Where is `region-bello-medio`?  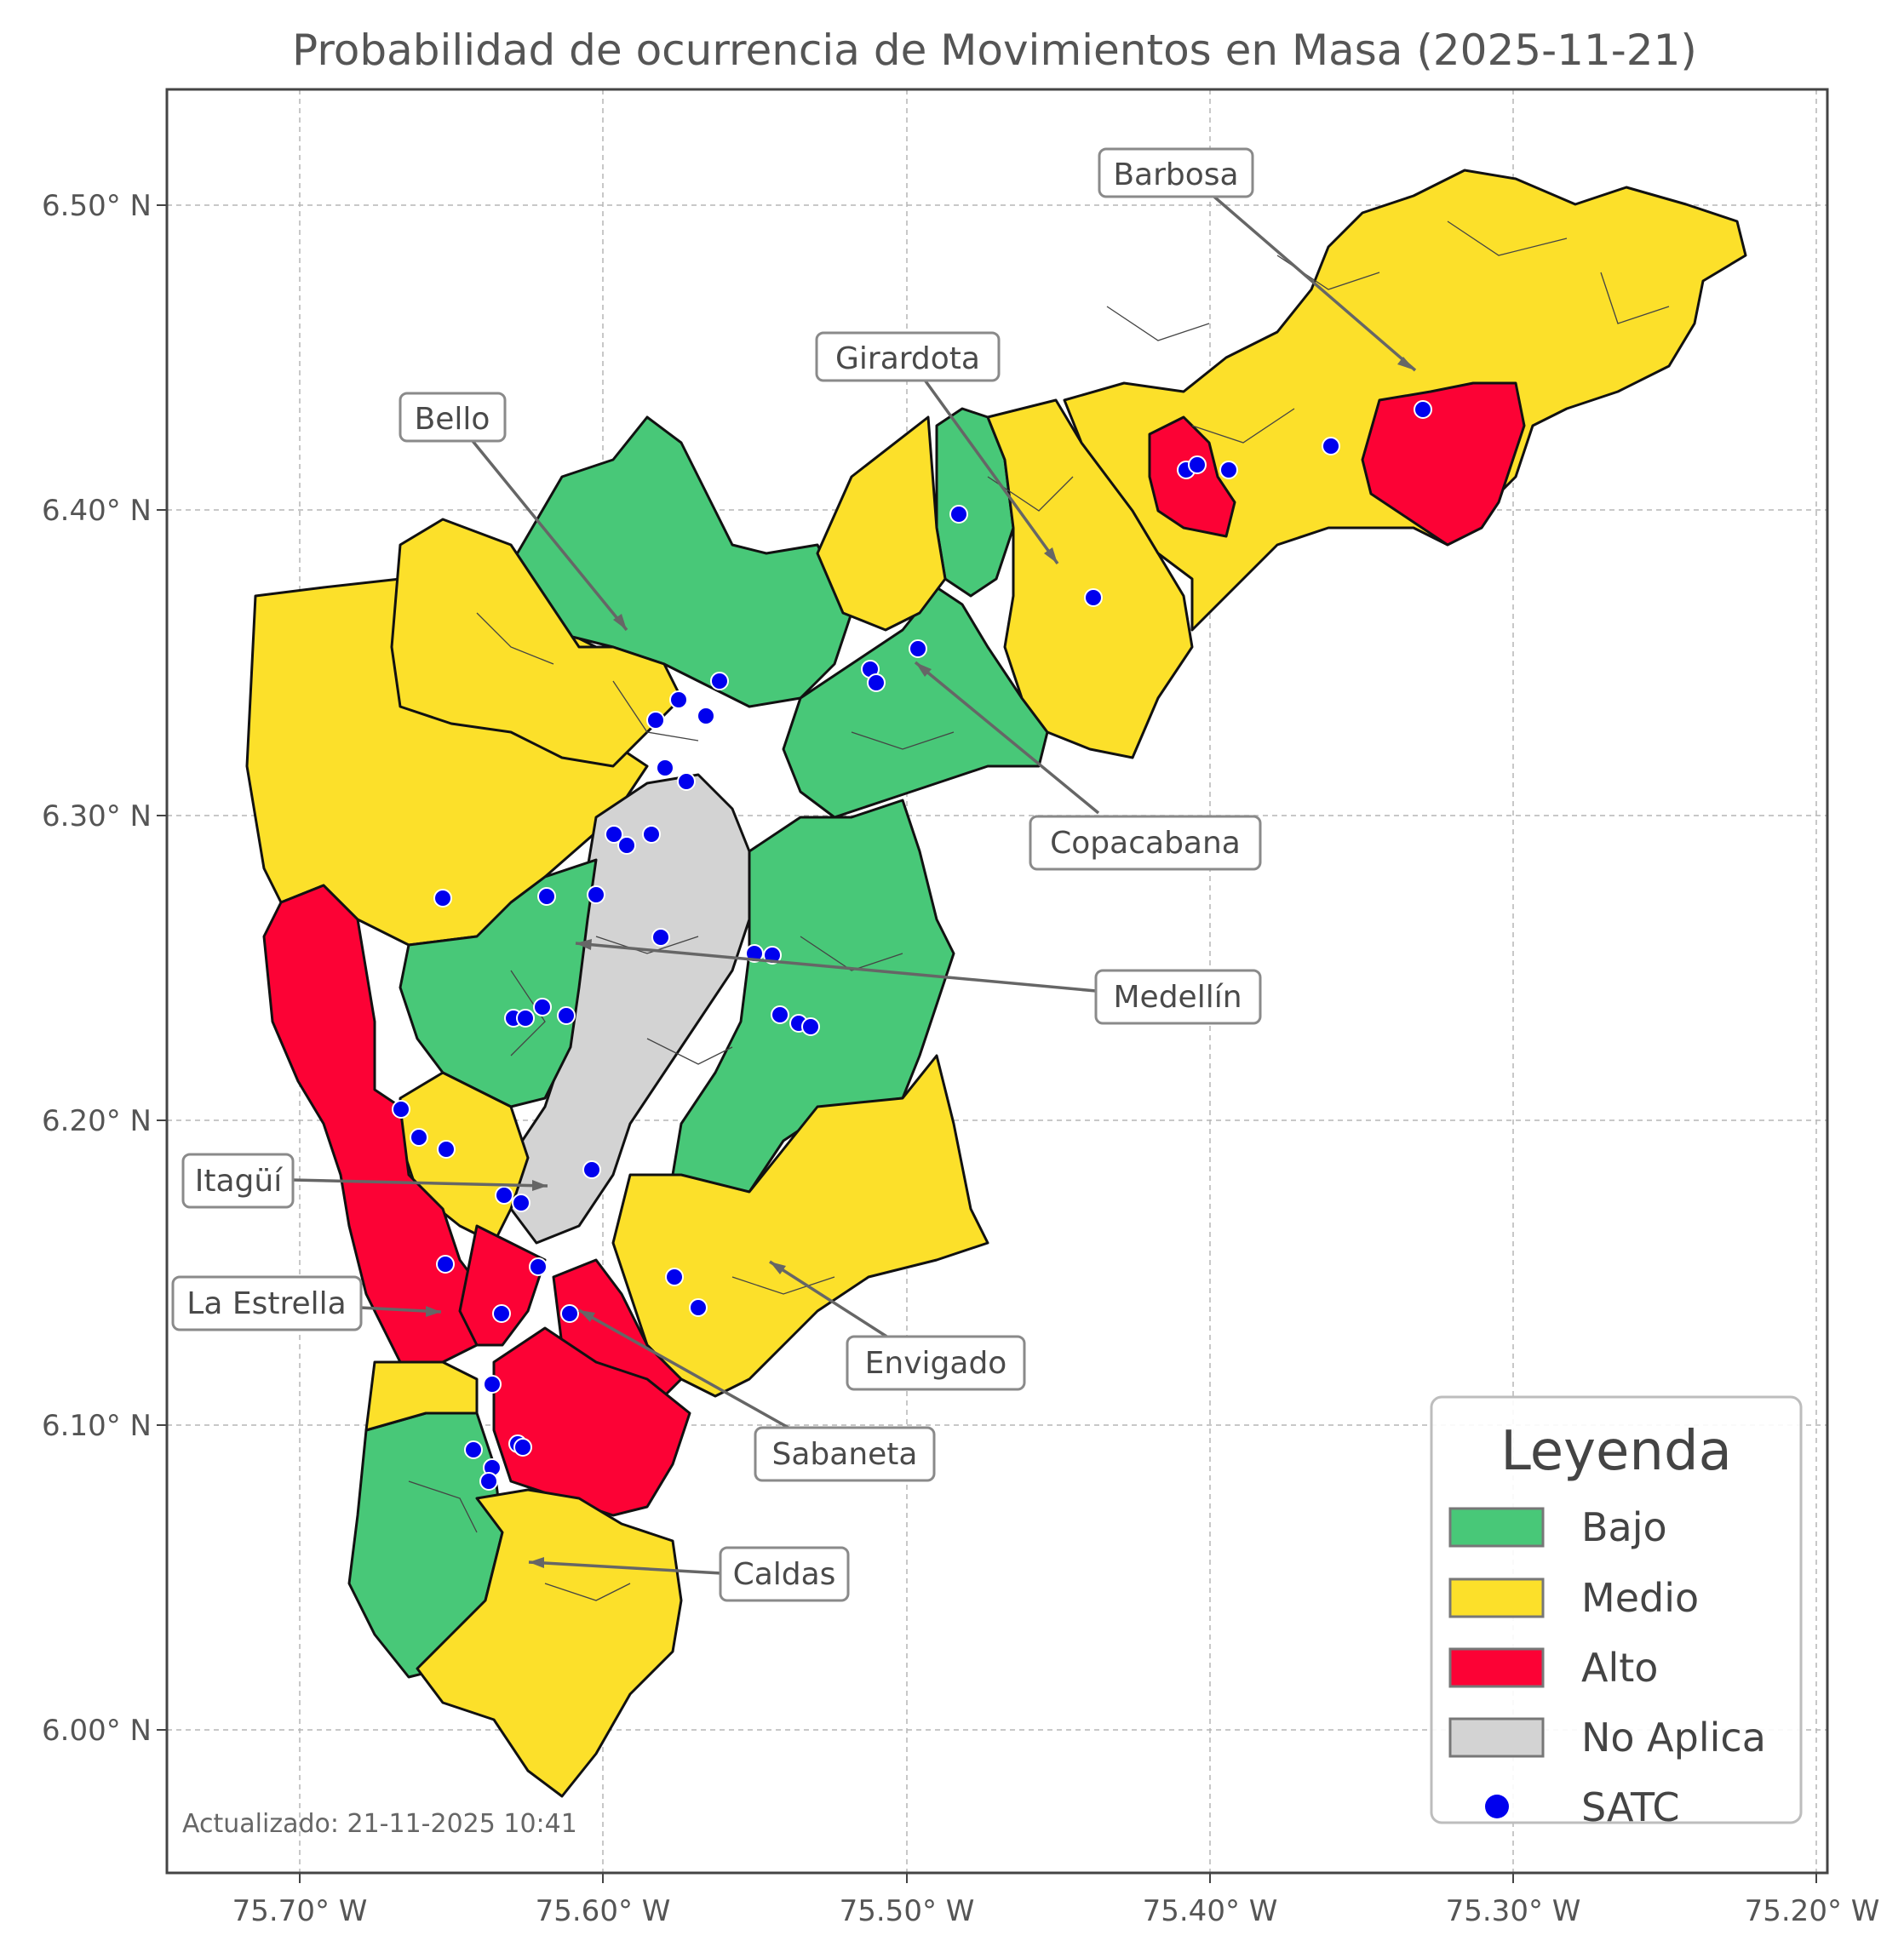 region-bello-medio is located at coordinates (536, 643).